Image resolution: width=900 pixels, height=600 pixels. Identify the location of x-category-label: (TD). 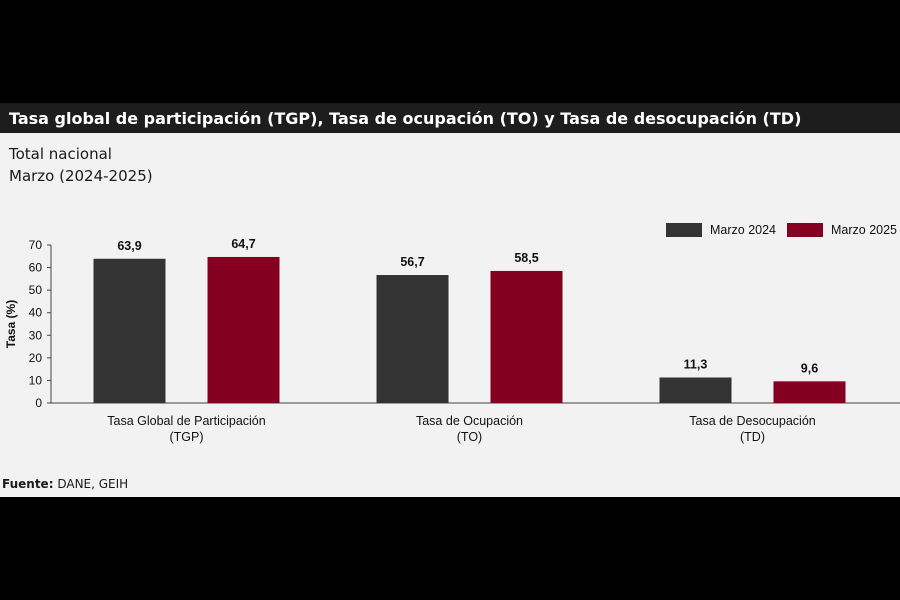
(752, 437).